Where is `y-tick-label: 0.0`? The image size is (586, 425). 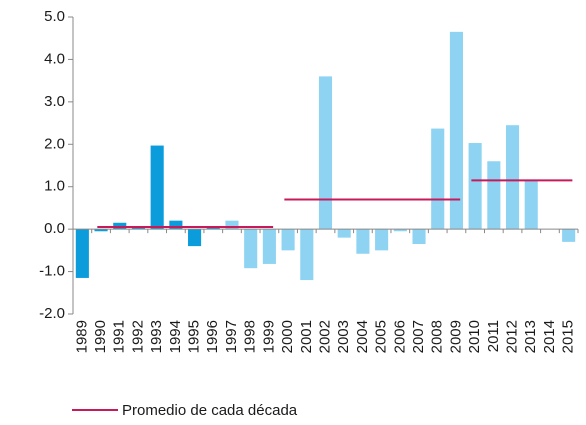 y-tick-label: 0.0 is located at coordinates (54, 228).